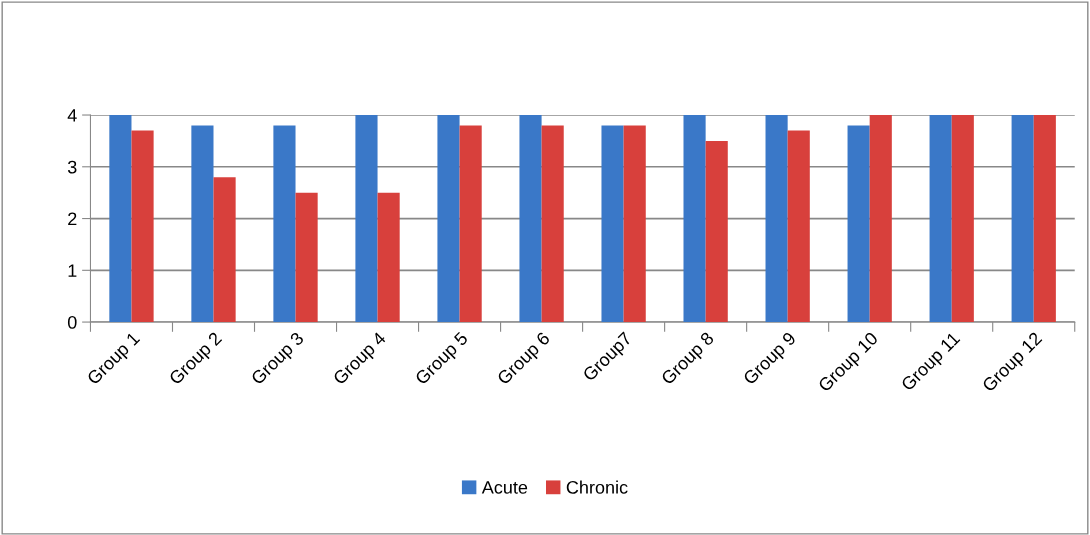 Image resolution: width=1090 pixels, height=535 pixels. I want to click on y-tick-label: 4, so click(72, 115).